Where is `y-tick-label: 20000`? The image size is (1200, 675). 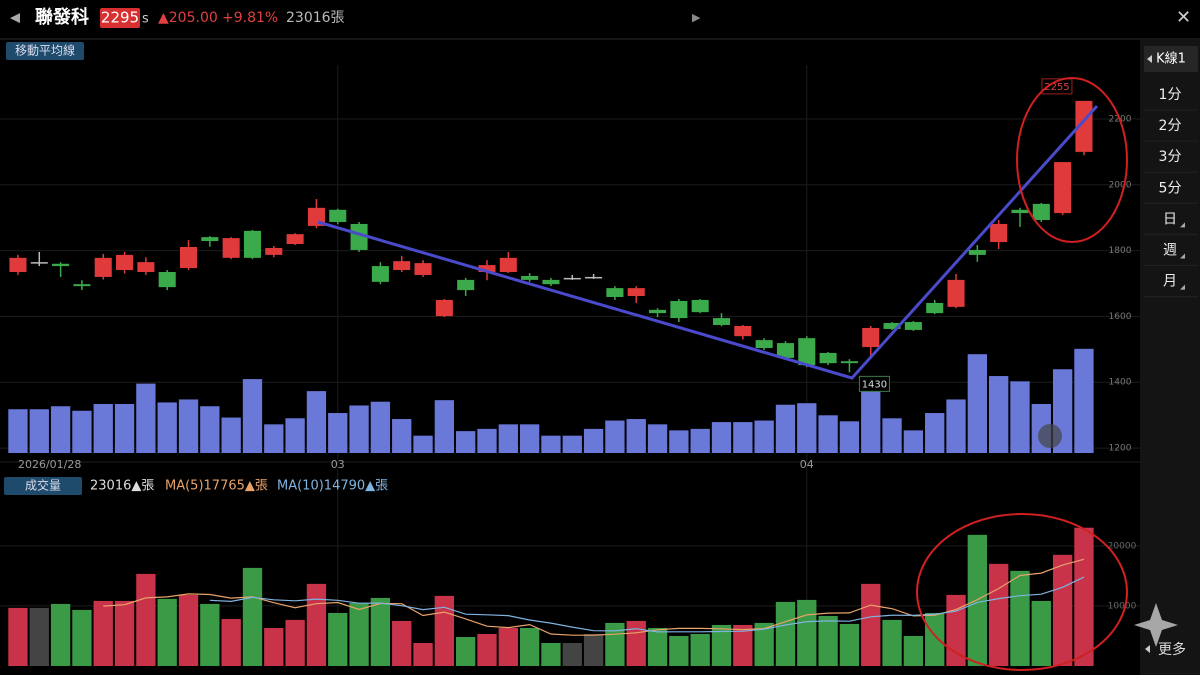 y-tick-label: 20000 is located at coordinates (1122, 546).